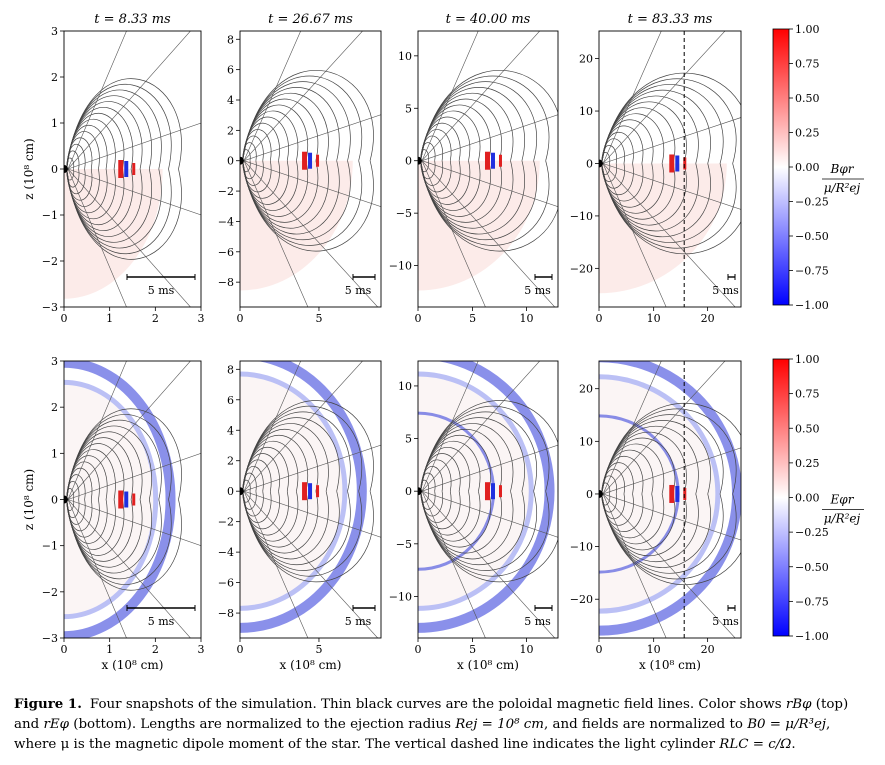 Image resolution: width=885 pixels, height=765 pixels. Describe the element at coordinates (499, 724) in the screenshot. I see `caption-symbol-3: Rej = 10⁸ cm` at that location.